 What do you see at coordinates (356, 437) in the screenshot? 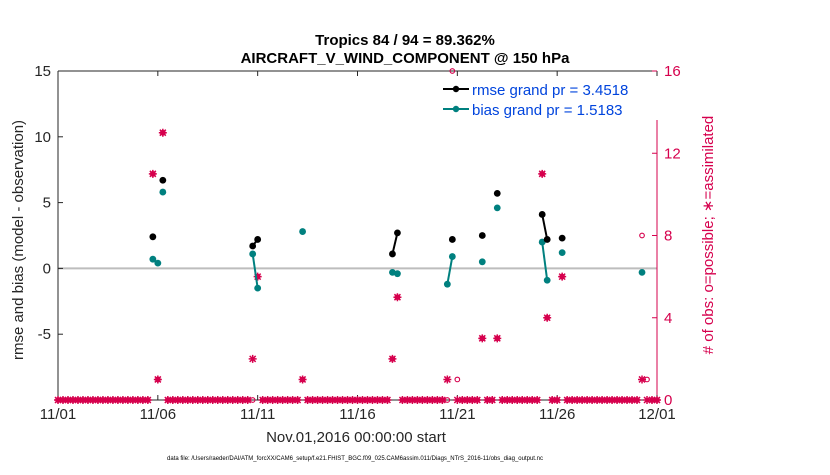
I see `x-axis-label: Nov.01,2016 00:00:00 start` at bounding box center [356, 437].